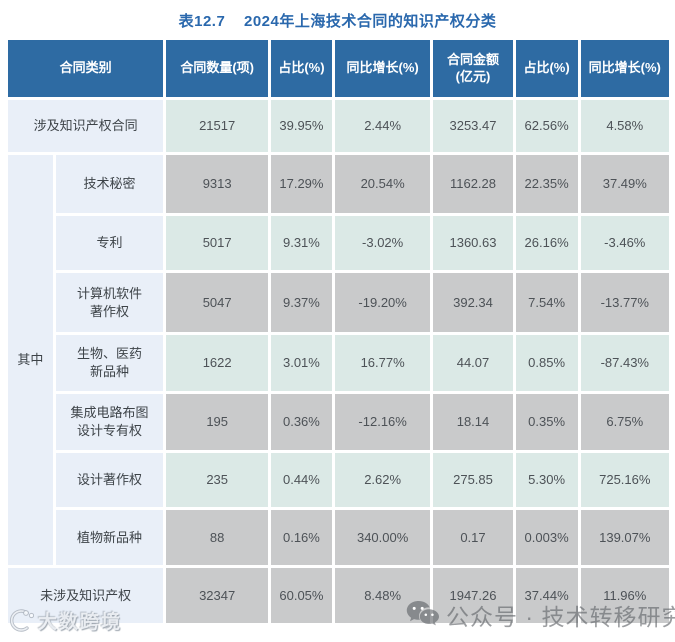  I want to click on cell-count: 21517, so click(217, 126).